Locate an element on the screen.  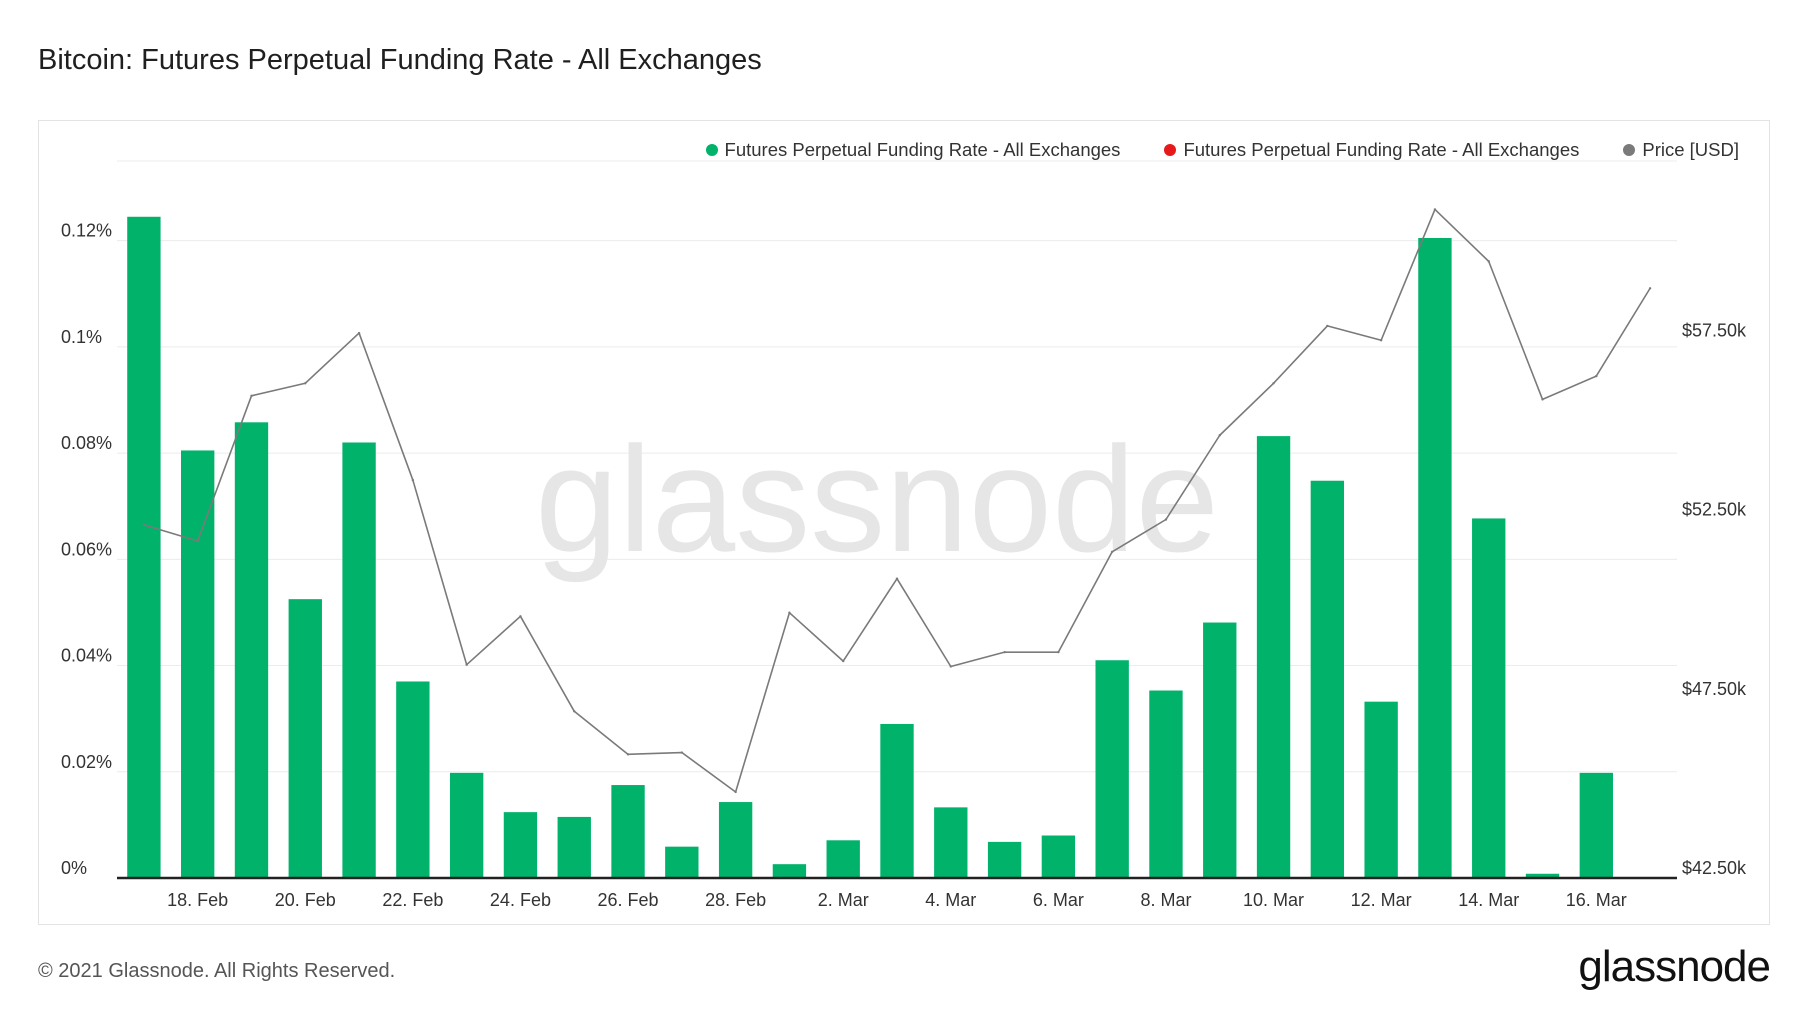
watermark: glassnode is located at coordinates (877, 499).